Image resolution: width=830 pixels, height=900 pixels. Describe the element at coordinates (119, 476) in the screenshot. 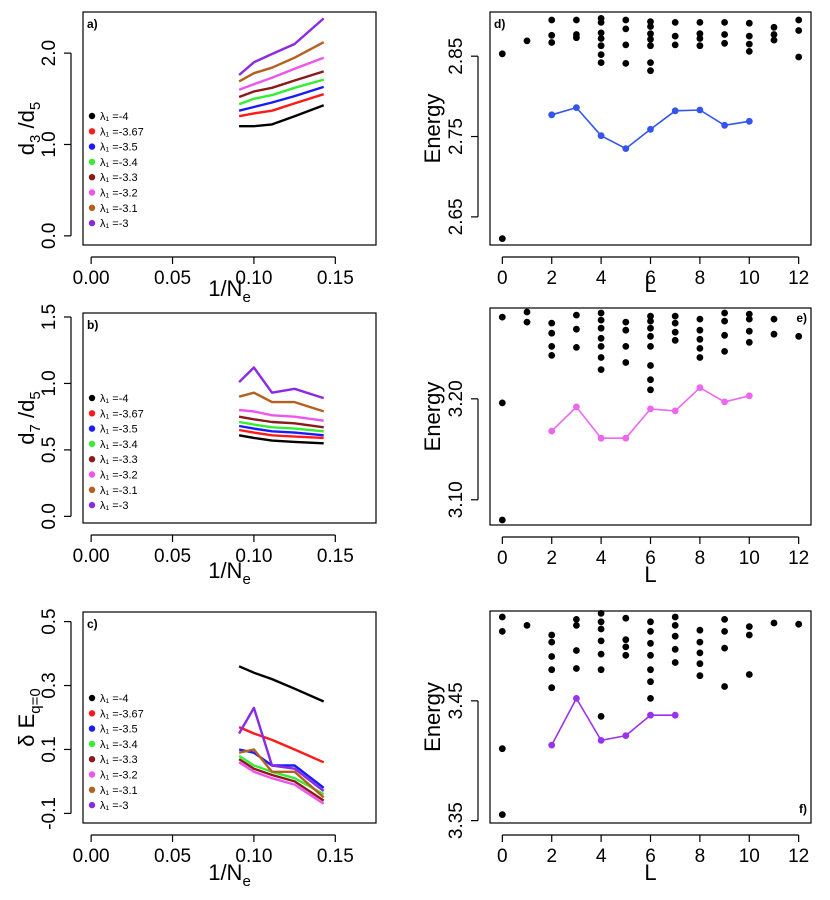

I see `legend-label: λ₁ =-3.2` at that location.